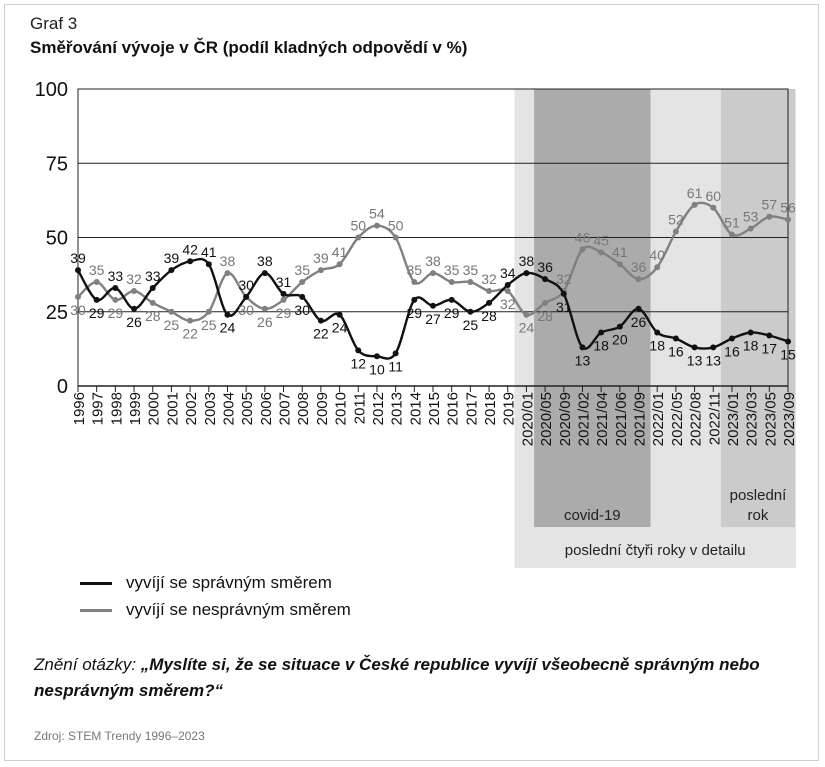 The width and height of the screenshot is (825, 767). I want to click on x-tick-label: 2022/05, so click(677, 419).